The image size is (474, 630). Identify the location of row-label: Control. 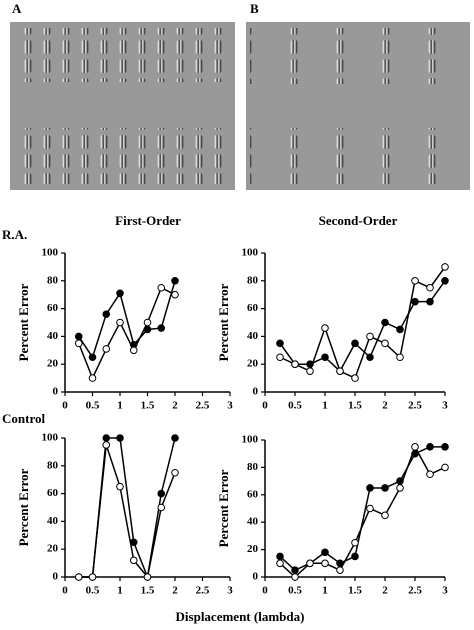
(23, 418).